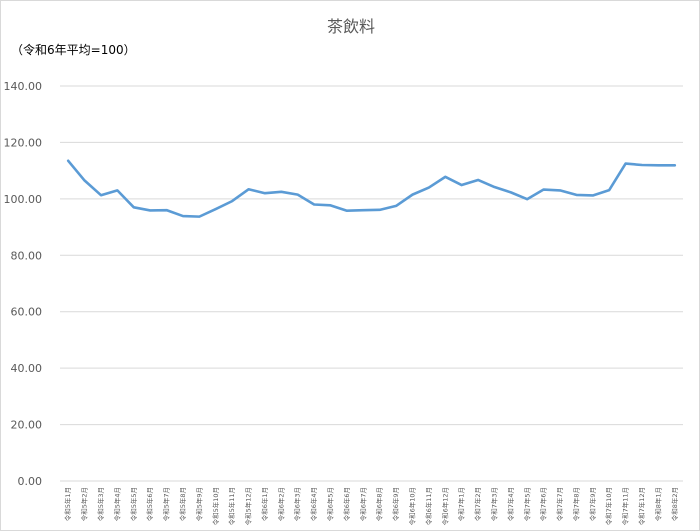 The width and height of the screenshot is (700, 531). I want to click on x-tick-label: 令和5年8月, so click(182, 504).